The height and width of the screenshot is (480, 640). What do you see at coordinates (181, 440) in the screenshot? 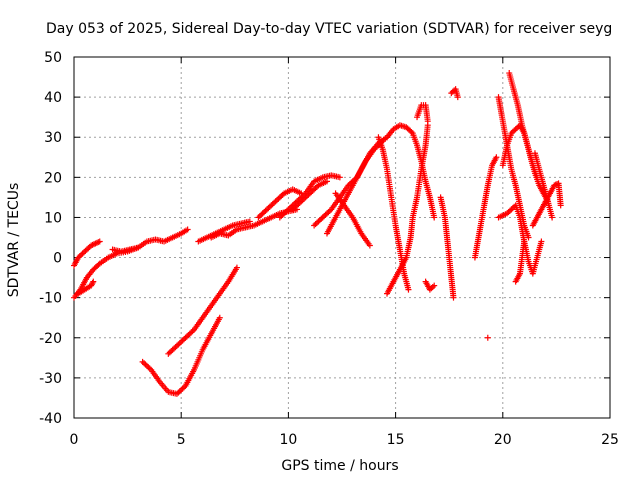
I see `x-tick-label: 5` at bounding box center [181, 440].